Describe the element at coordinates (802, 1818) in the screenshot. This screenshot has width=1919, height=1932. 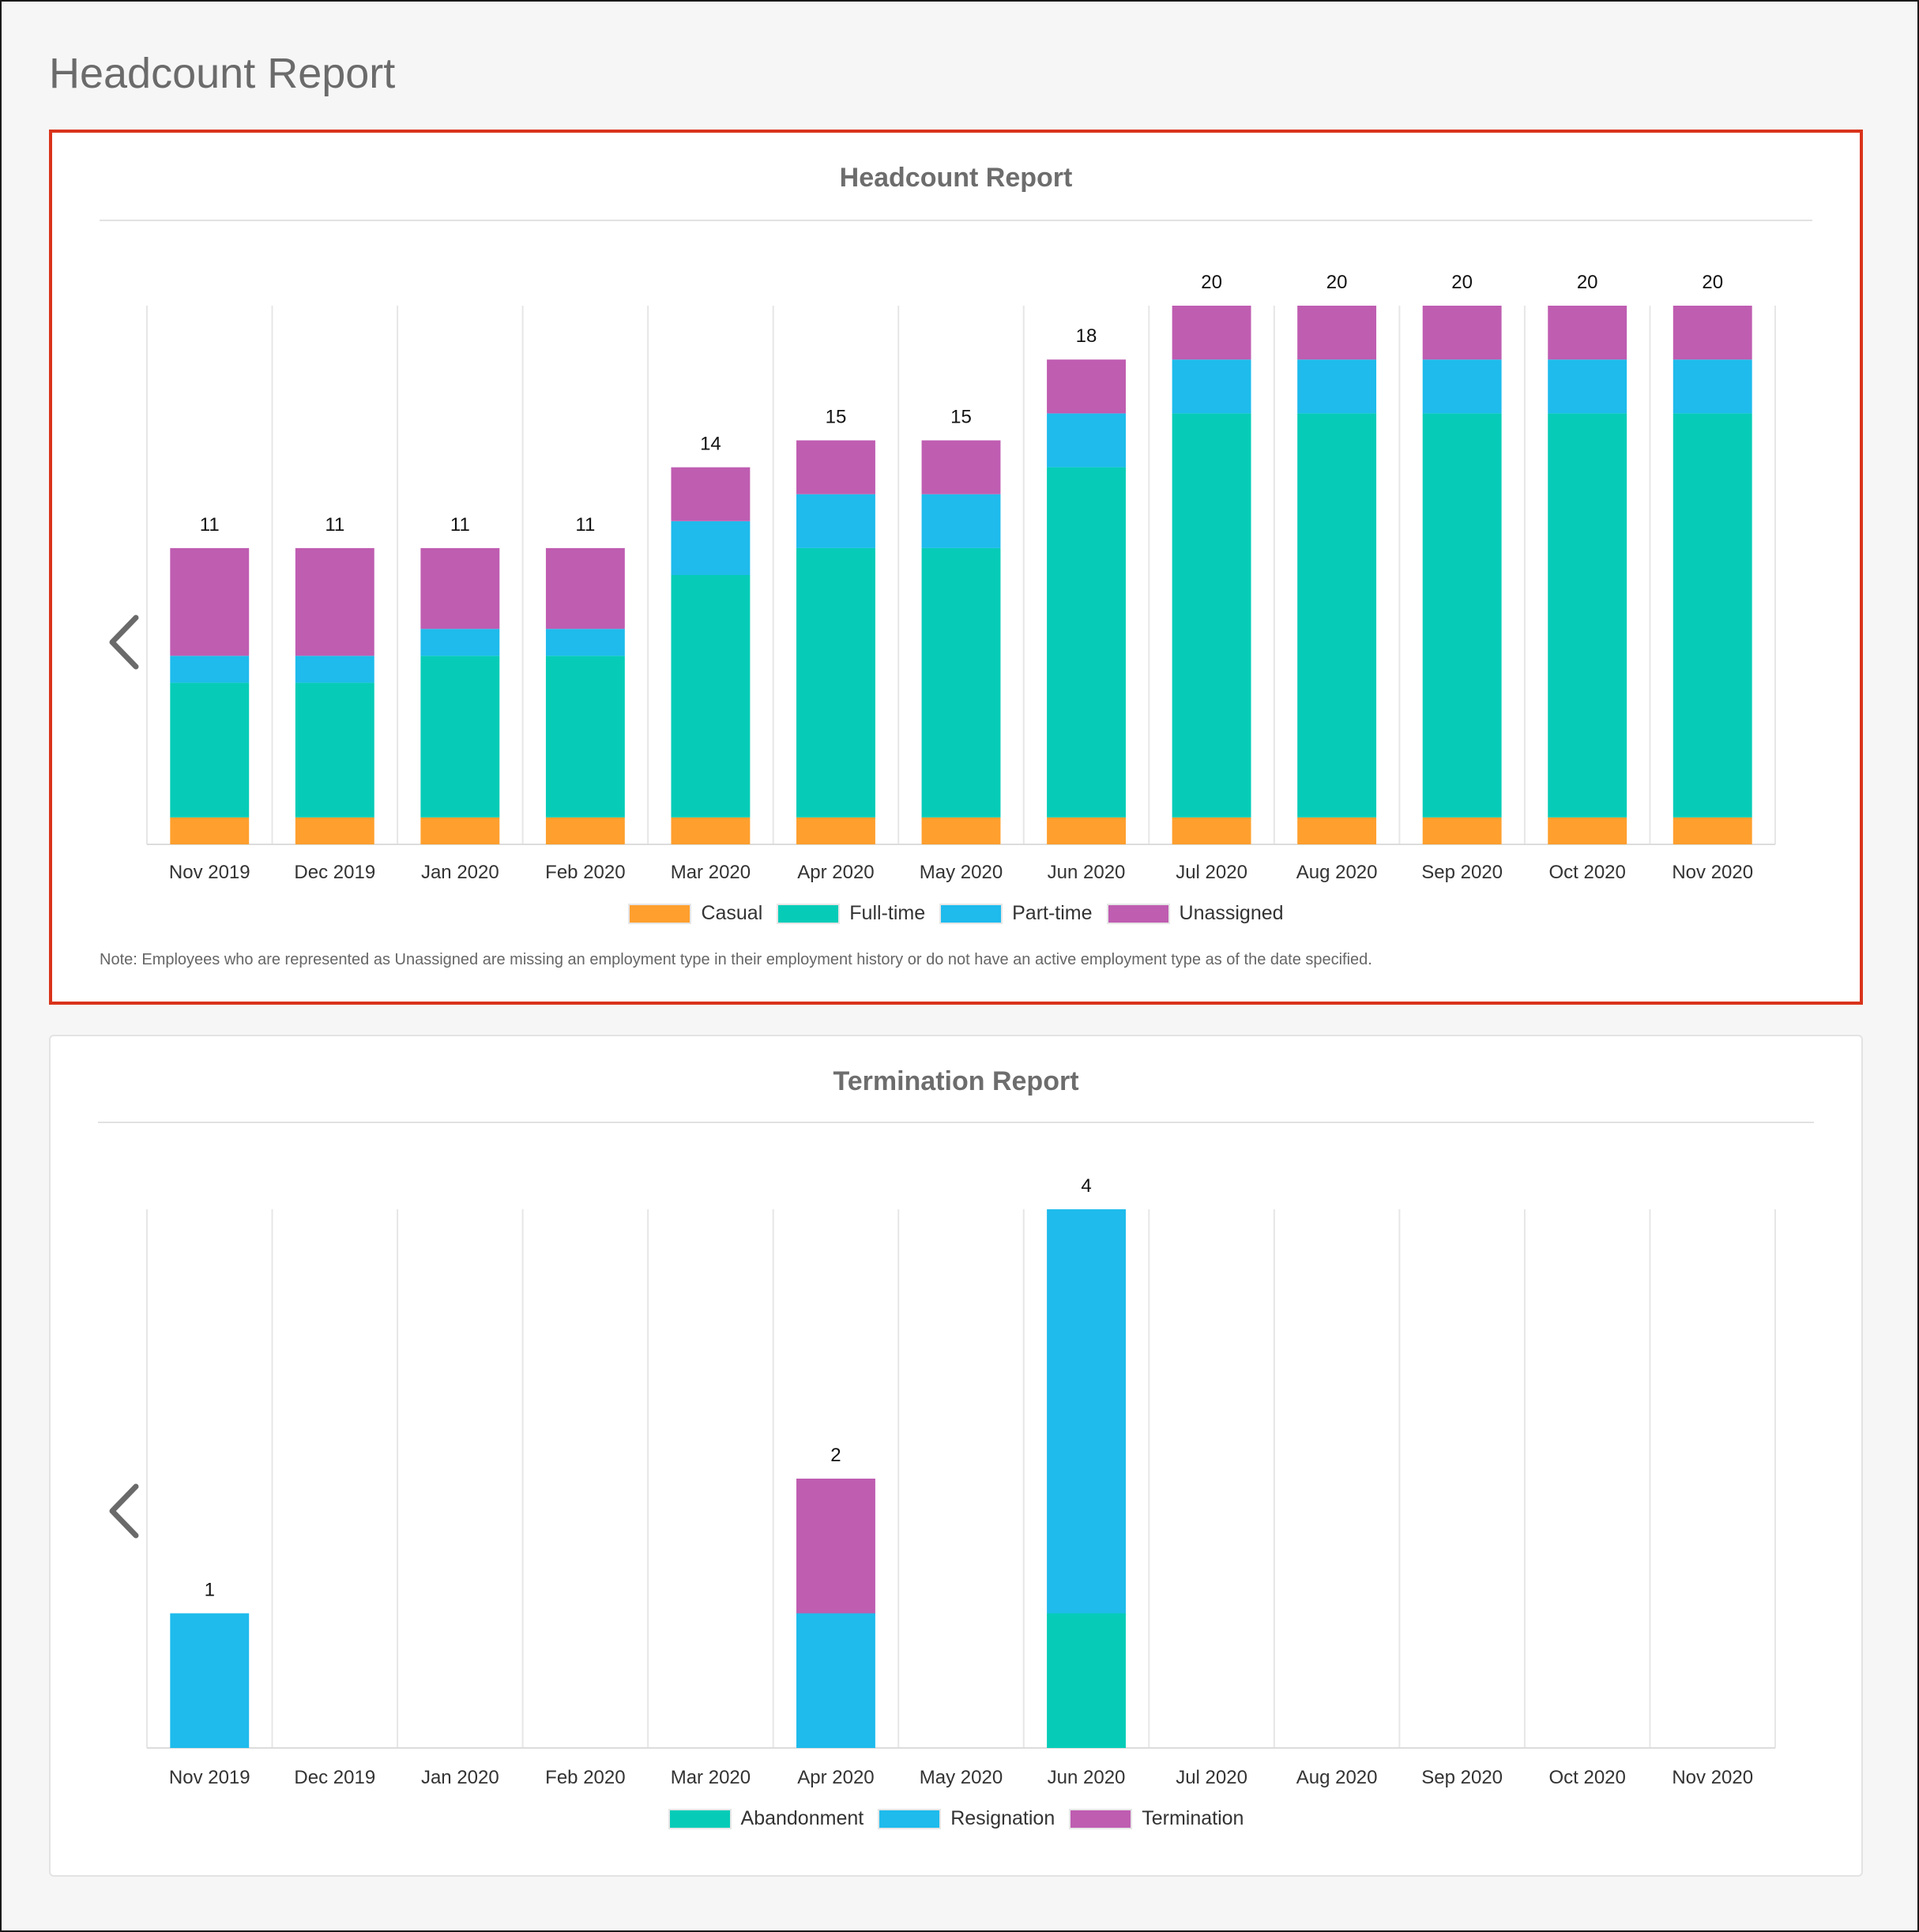
I see `legend-label: Abandonment` at that location.